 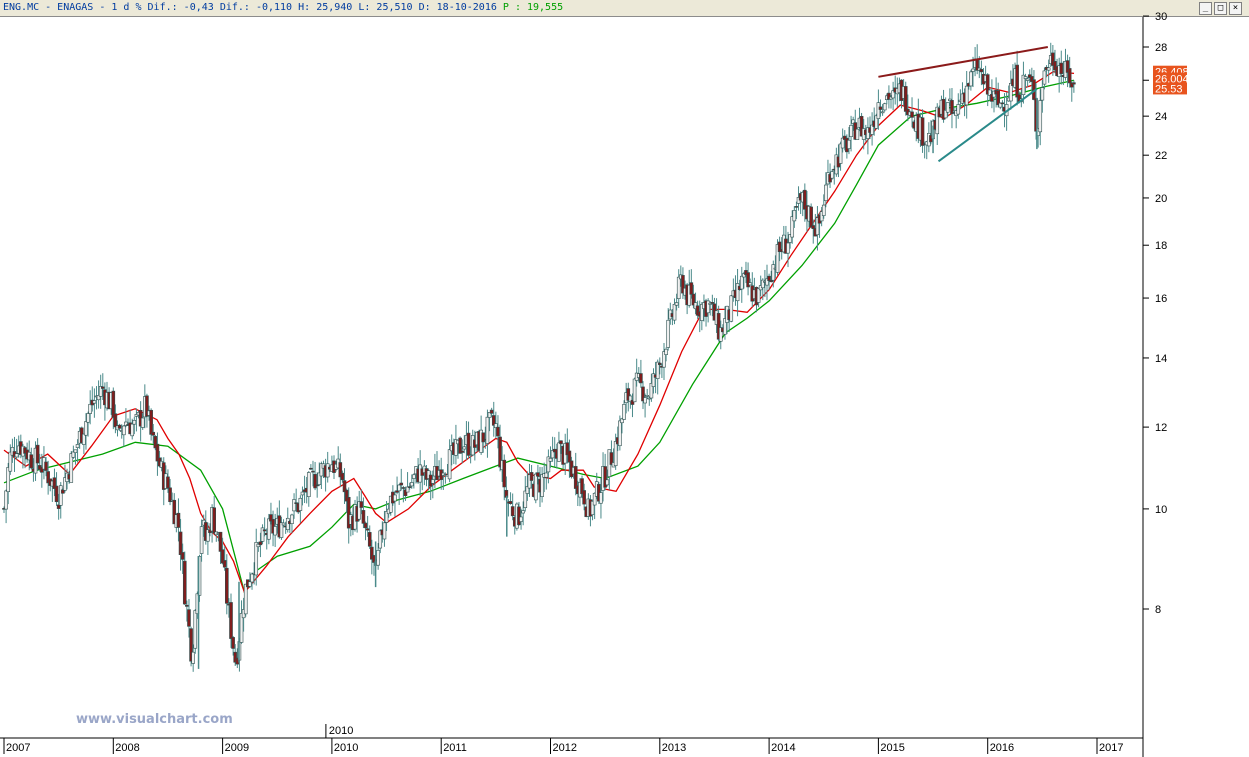 What do you see at coordinates (1220, 8) in the screenshot?
I see `maximize-button: □` at bounding box center [1220, 8].